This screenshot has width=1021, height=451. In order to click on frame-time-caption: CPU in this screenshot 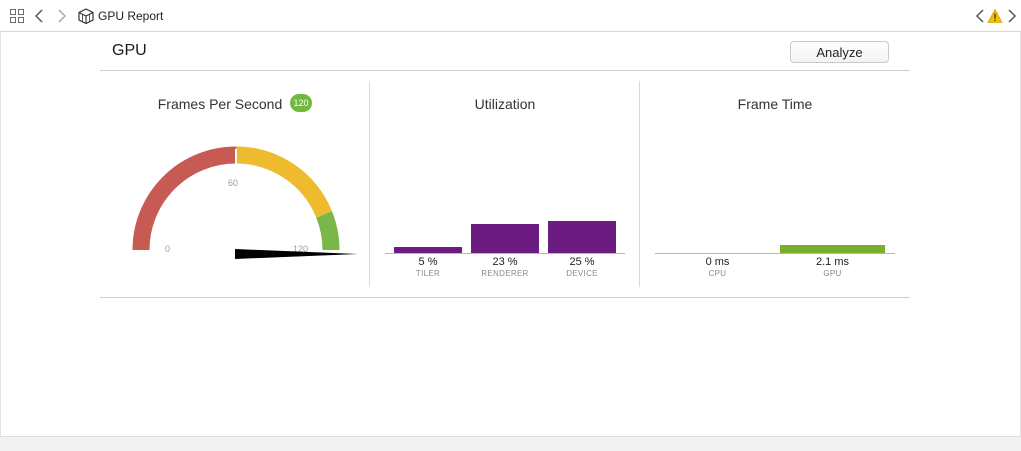, I will do `click(717, 273)`.